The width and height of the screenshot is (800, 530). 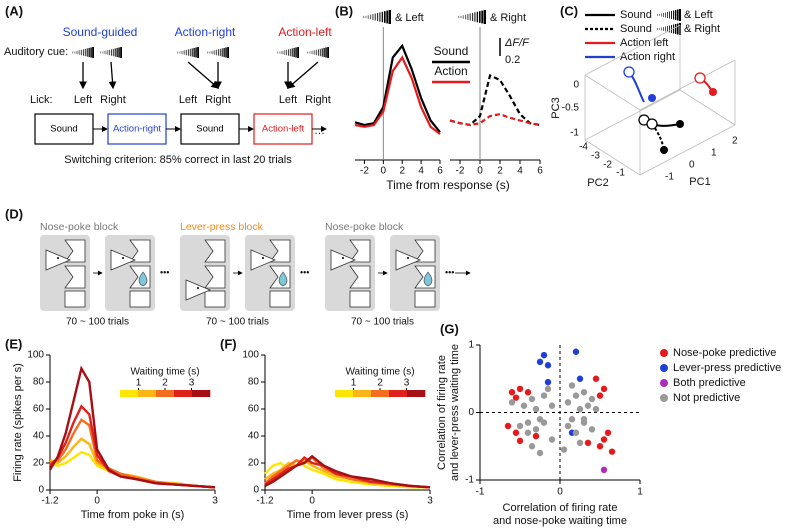 What do you see at coordinates (100, 32) in the screenshot?
I see `header: Sound-guided` at bounding box center [100, 32].